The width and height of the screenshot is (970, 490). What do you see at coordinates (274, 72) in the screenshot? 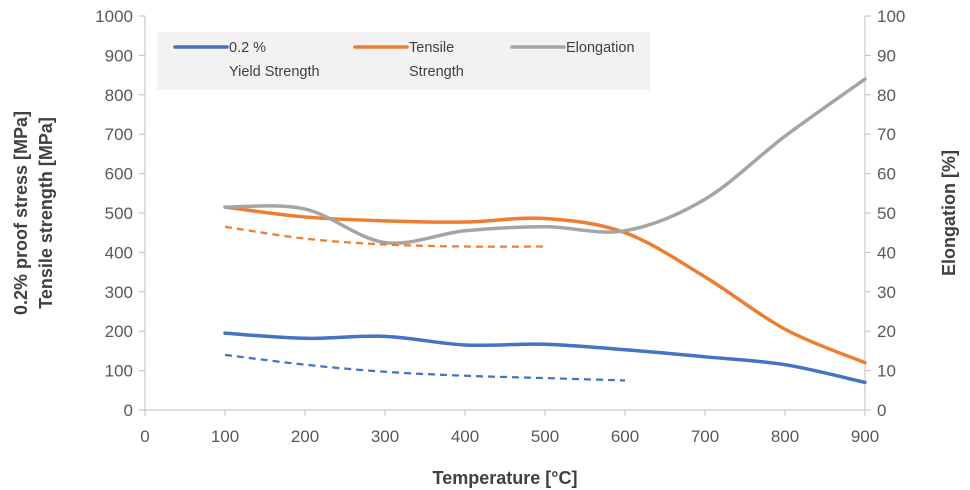
I see `legend-label-0: Yield Strength` at bounding box center [274, 72].